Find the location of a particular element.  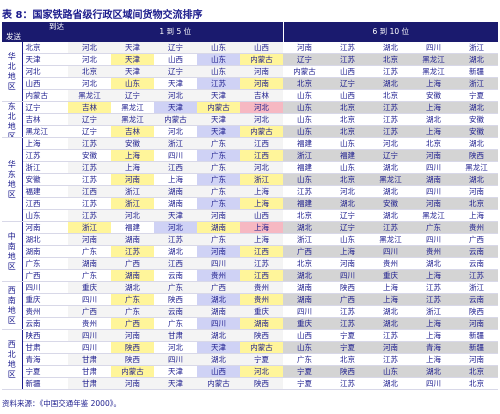

table-row: 广西 广东 湖南 云南 贵州 江西 湖北 四川 重庆 上海 江苏 is located at coordinates (250, 275).